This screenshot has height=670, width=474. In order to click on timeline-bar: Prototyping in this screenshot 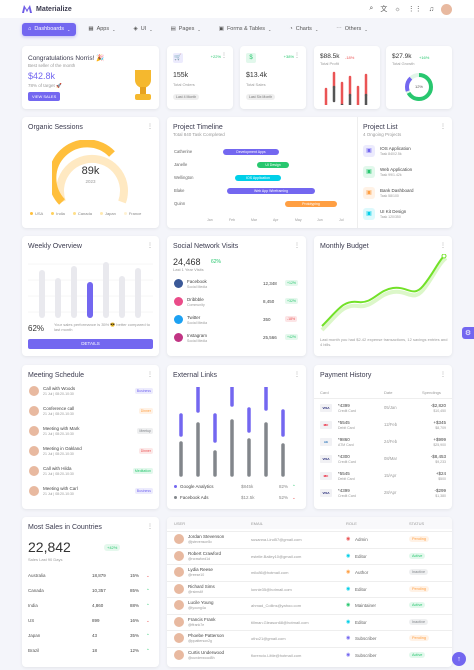, I will do `click(311, 204)`.